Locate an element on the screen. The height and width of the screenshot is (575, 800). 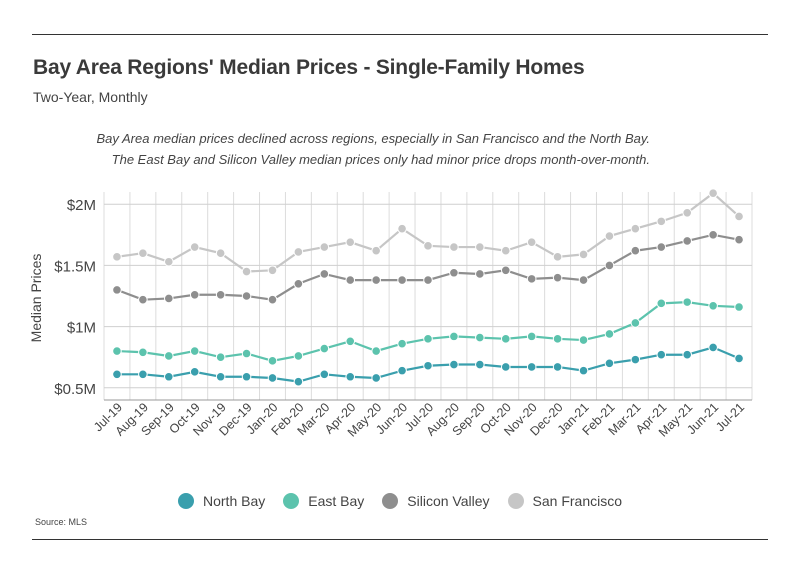
legend-item-san-francisco: San Francisco is located at coordinates (564, 501).